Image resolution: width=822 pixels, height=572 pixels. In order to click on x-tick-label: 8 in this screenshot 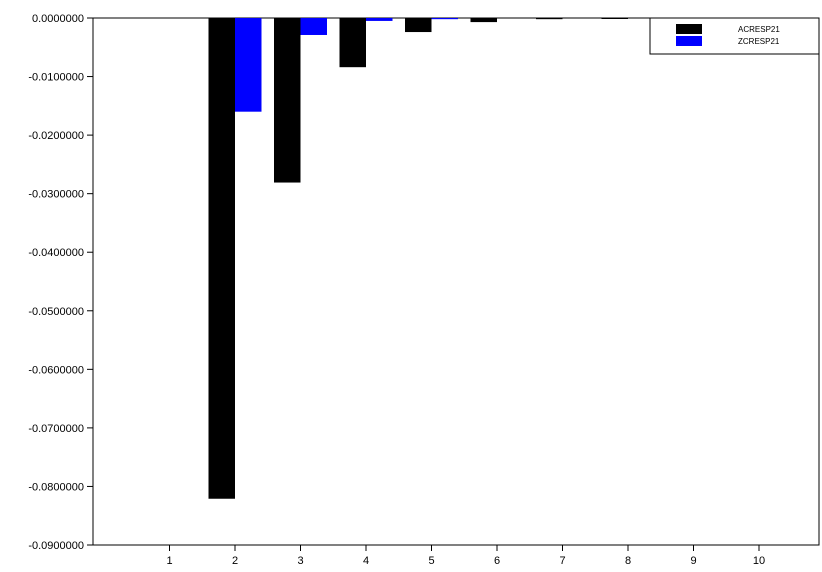, I will do `click(628, 561)`.